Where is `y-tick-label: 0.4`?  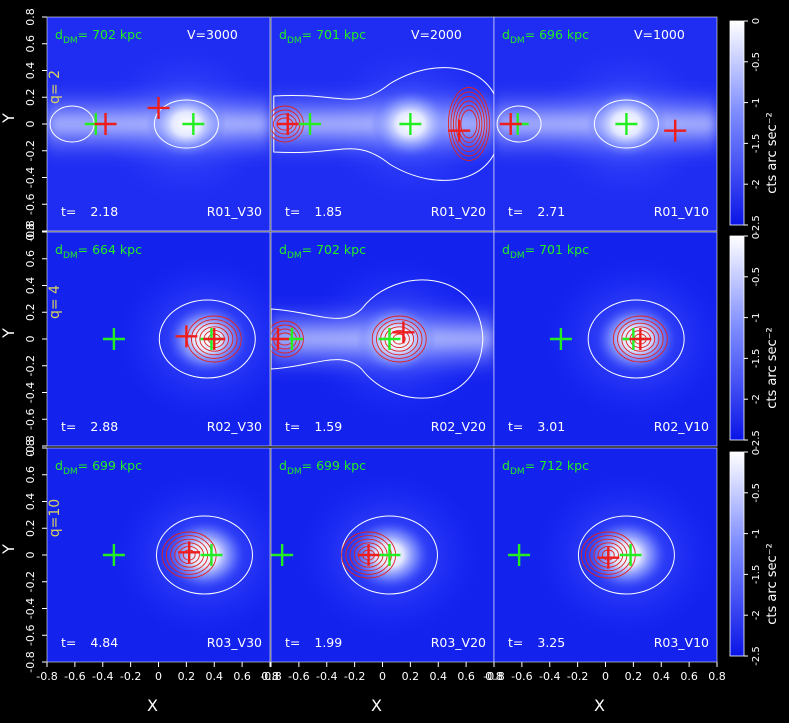
y-tick-label: 0.4 is located at coordinates (30, 286).